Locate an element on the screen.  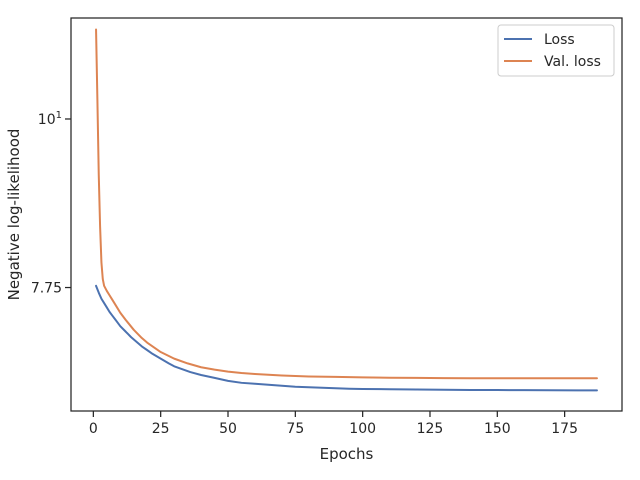
legend-box is located at coordinates (556, 50).